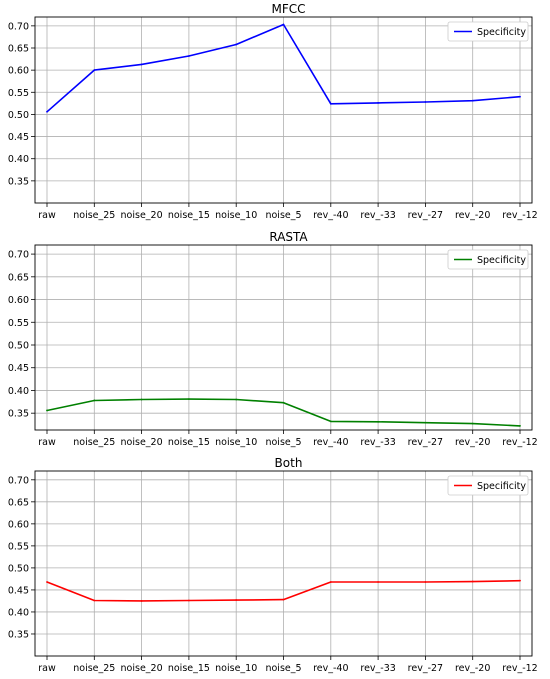  I want to click on chart-title: MFCC, so click(288, 9).